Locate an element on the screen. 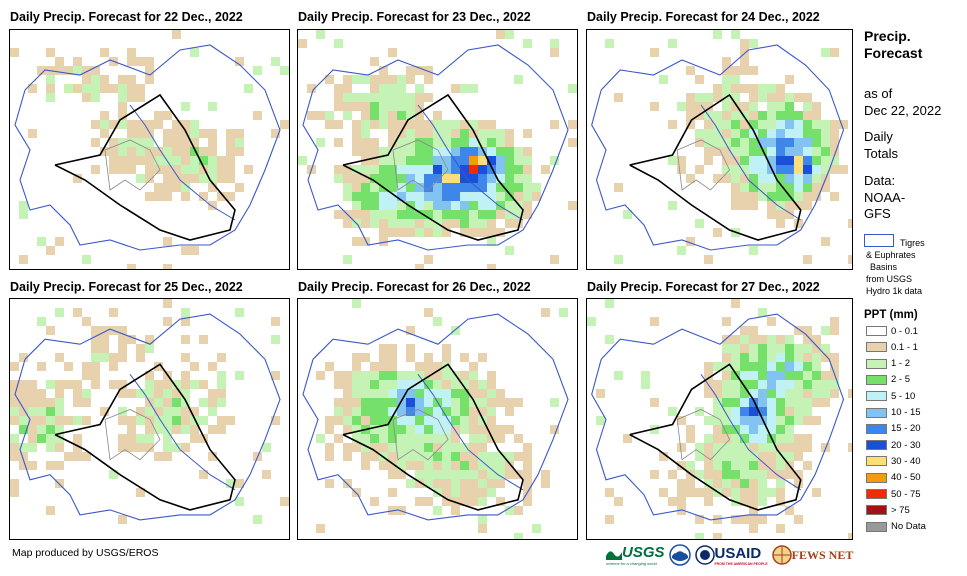 The image size is (967, 576). noaa-logo is located at coordinates (679, 555).